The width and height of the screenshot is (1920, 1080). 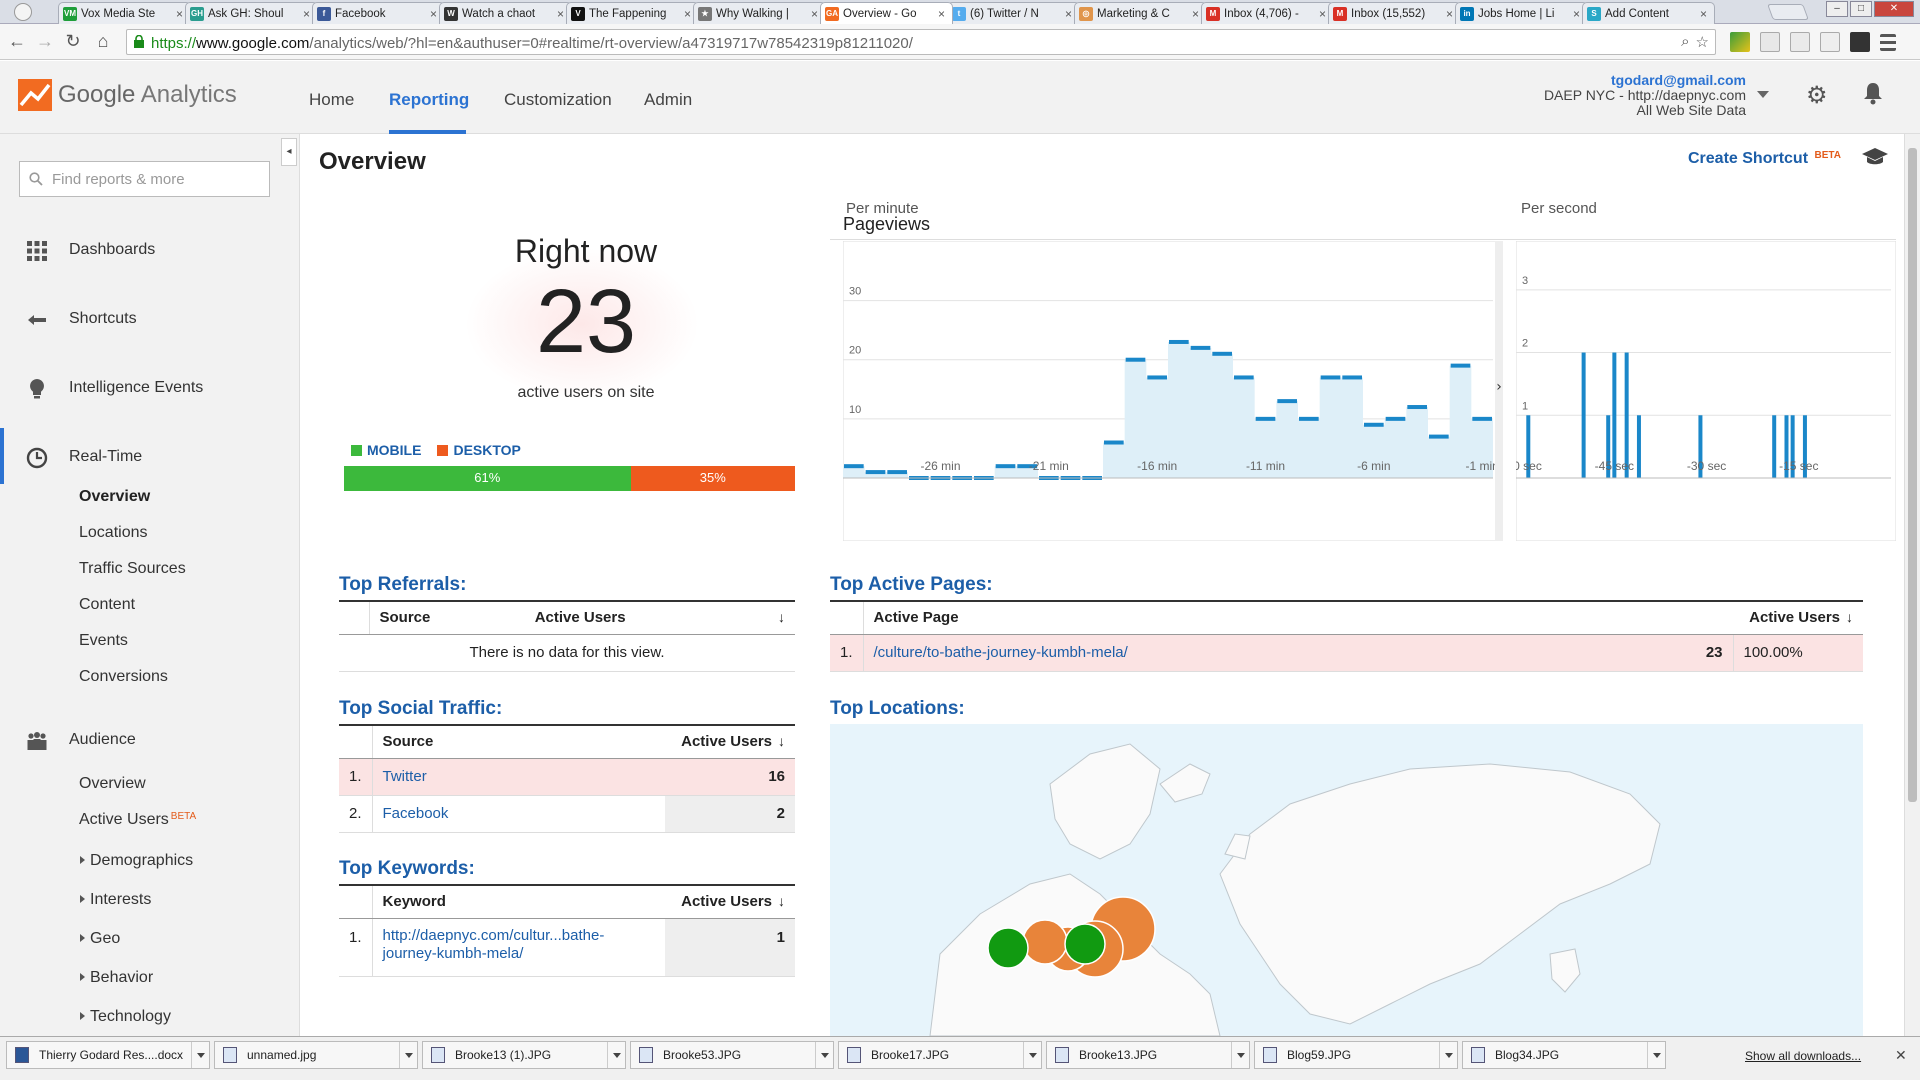 What do you see at coordinates (45, 41) in the screenshot?
I see `forward-icon: →` at bounding box center [45, 41].